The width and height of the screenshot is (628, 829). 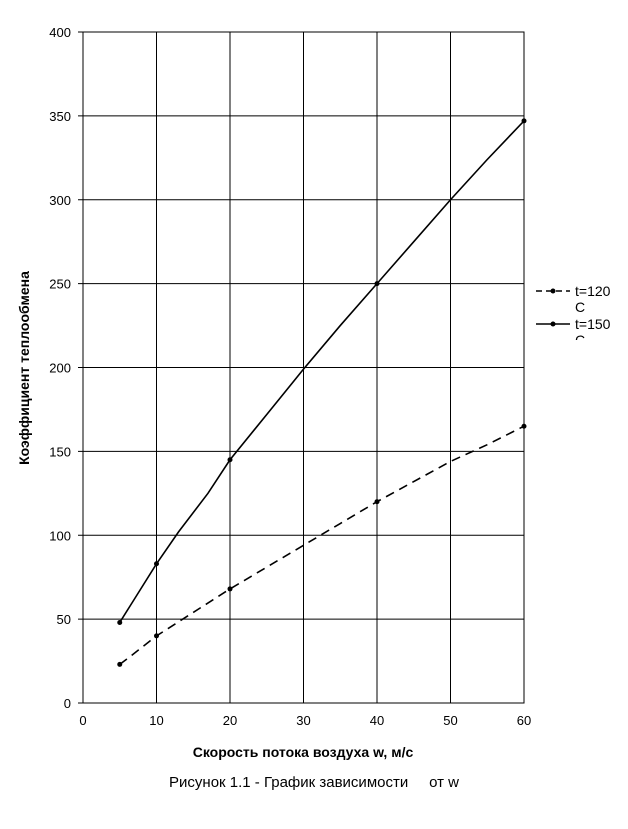 I want to click on y-tick-label-350: 350, so click(x=60, y=116).